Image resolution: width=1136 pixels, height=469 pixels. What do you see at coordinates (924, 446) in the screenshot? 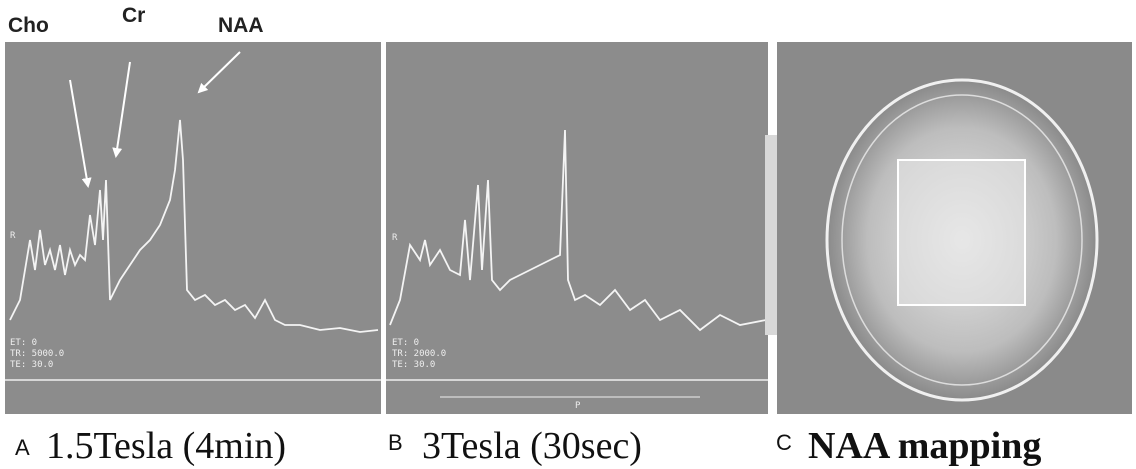
I see `panel-caption: NAA mapping` at bounding box center [924, 446].